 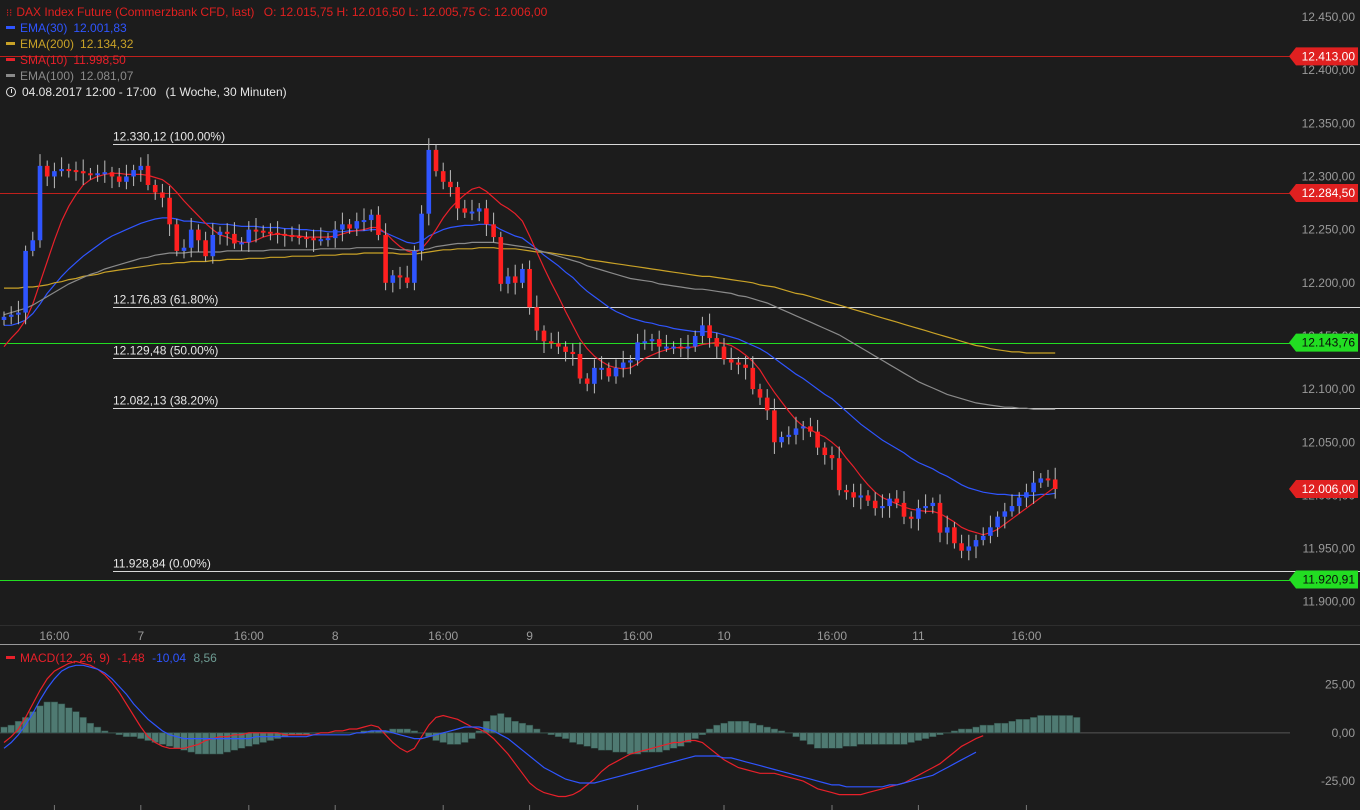 I want to click on y-tick-label: 12.250,00, so click(x=1329, y=230).